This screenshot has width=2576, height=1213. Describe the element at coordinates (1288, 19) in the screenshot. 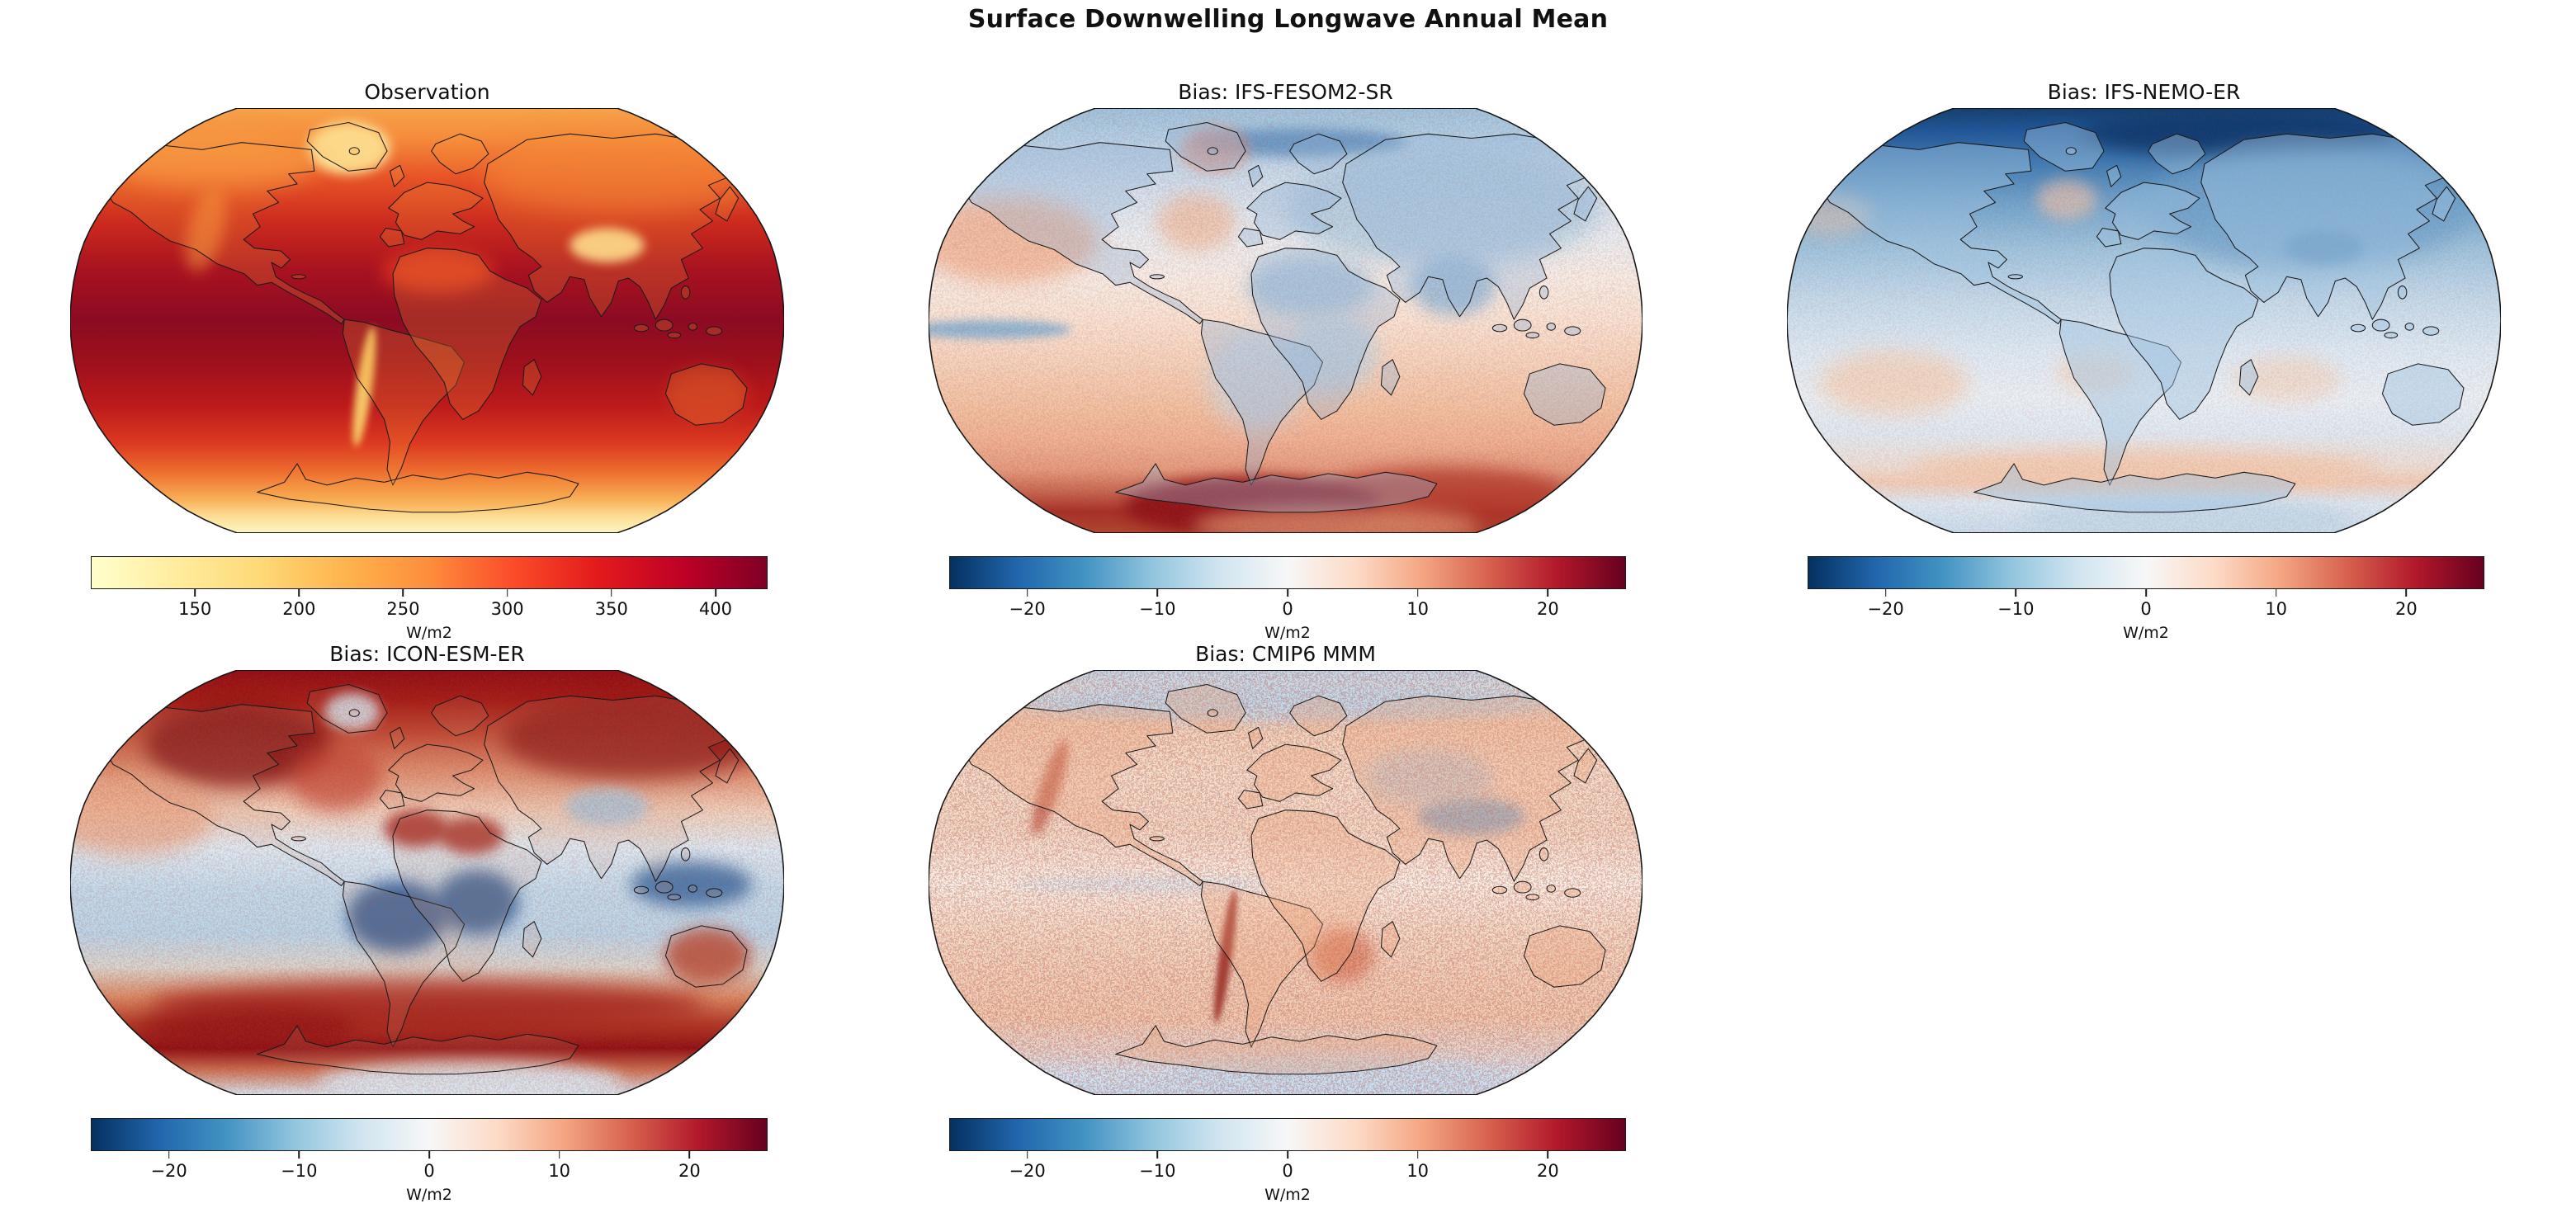

I see `figure-title: Surface Downwelling Longwave Annual Mean` at that location.